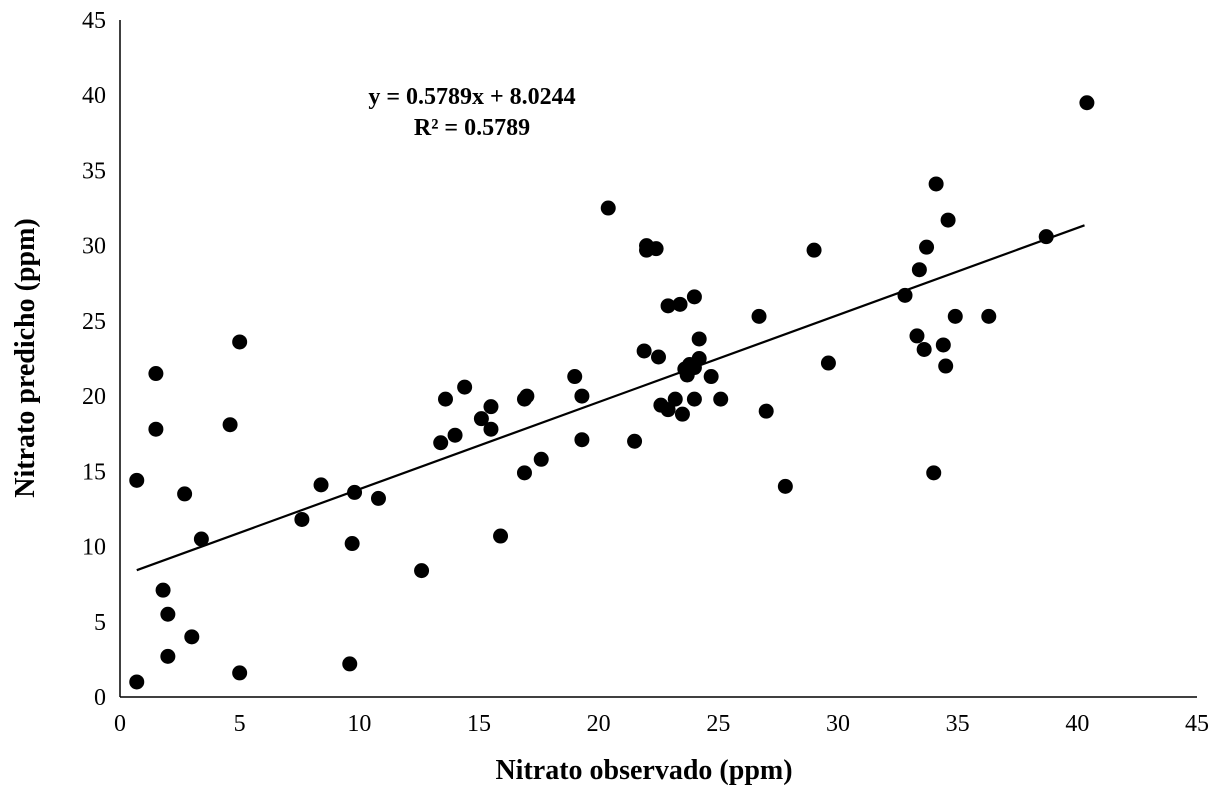  Describe the element at coordinates (958, 724) in the screenshot. I see `x-tick-label: 35` at that location.